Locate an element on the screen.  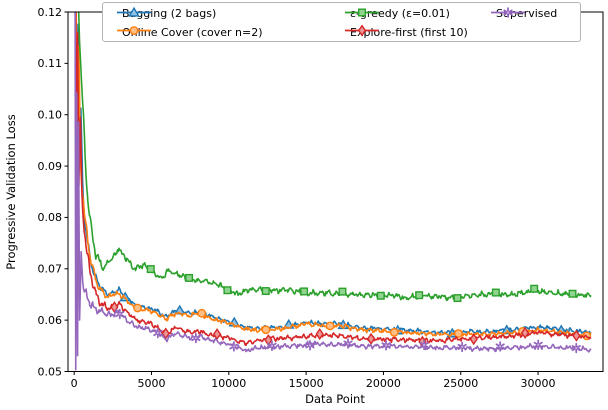
y-tick-label: 0.05 is located at coordinates (50, 371).